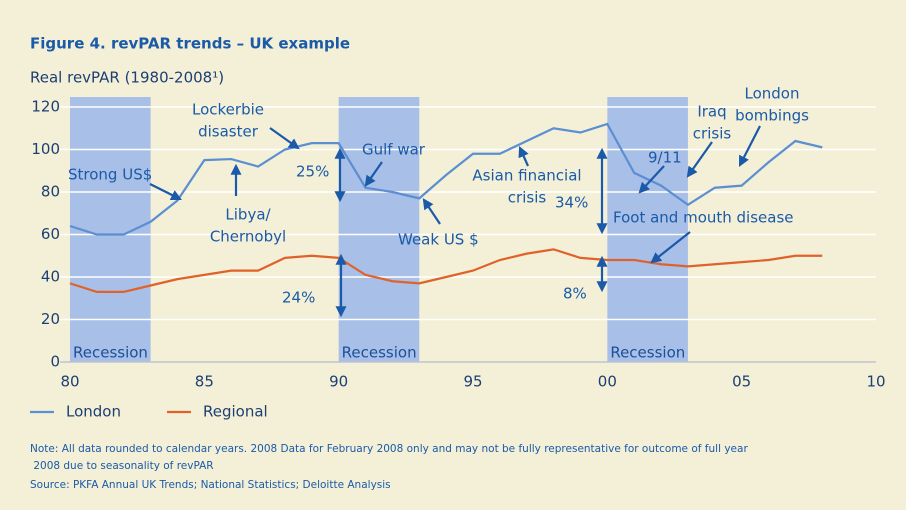 This screenshot has height=510, width=906. Describe the element at coordinates (45, 149) in the screenshot. I see `y-tick-label: 100` at that location.